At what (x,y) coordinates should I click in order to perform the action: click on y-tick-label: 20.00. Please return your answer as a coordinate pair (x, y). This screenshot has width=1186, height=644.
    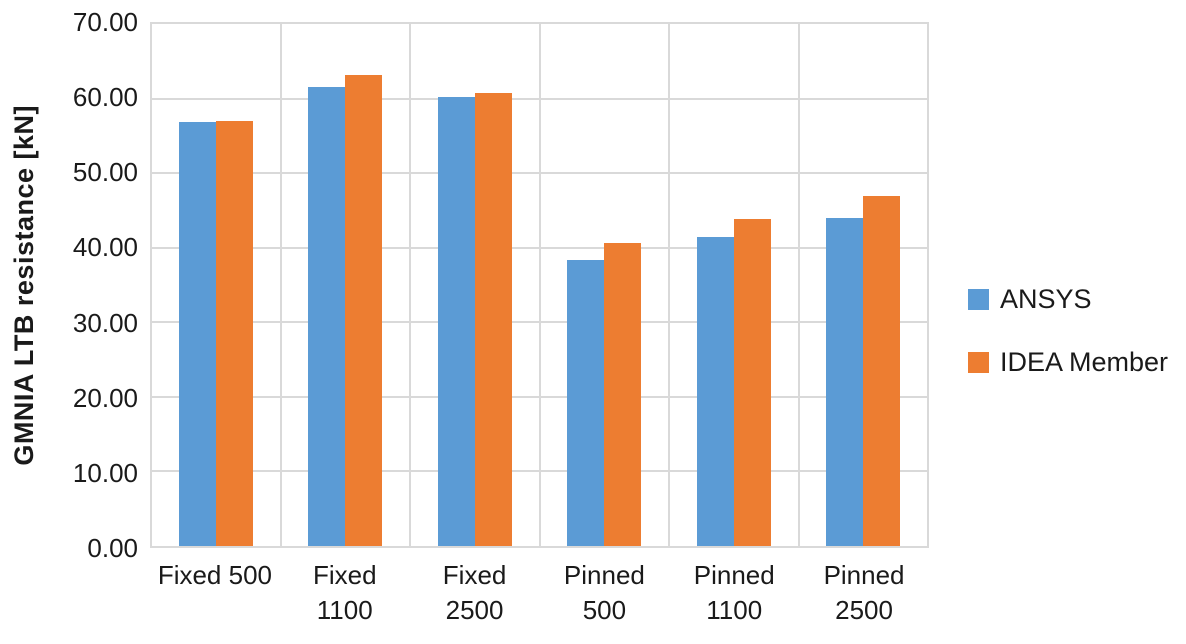
    Looking at the image, I should click on (105, 397).